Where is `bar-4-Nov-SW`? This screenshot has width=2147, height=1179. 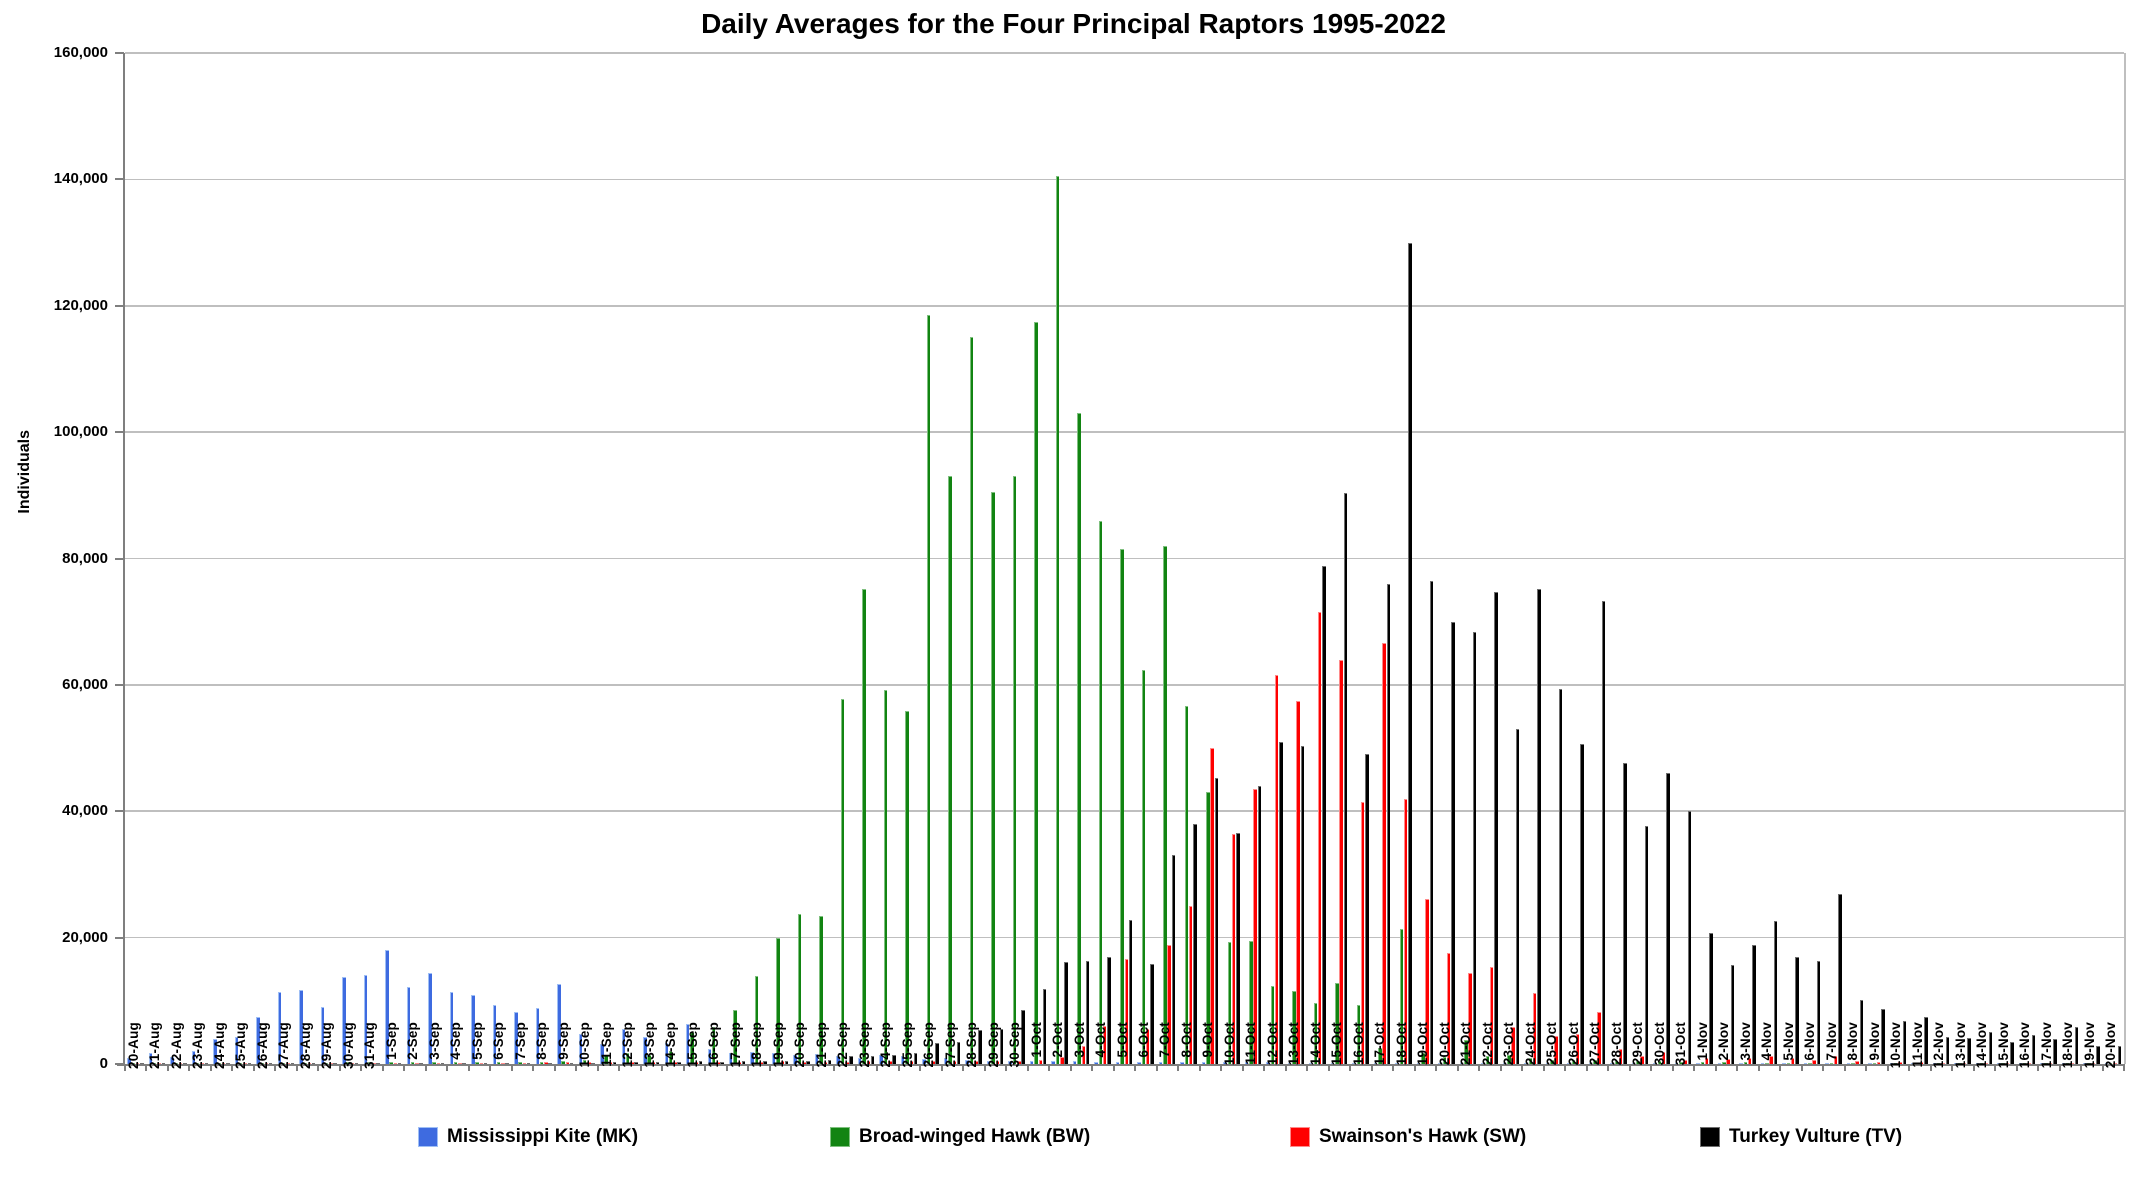
bar-4-Nov-SW is located at coordinates (1771, 1060).